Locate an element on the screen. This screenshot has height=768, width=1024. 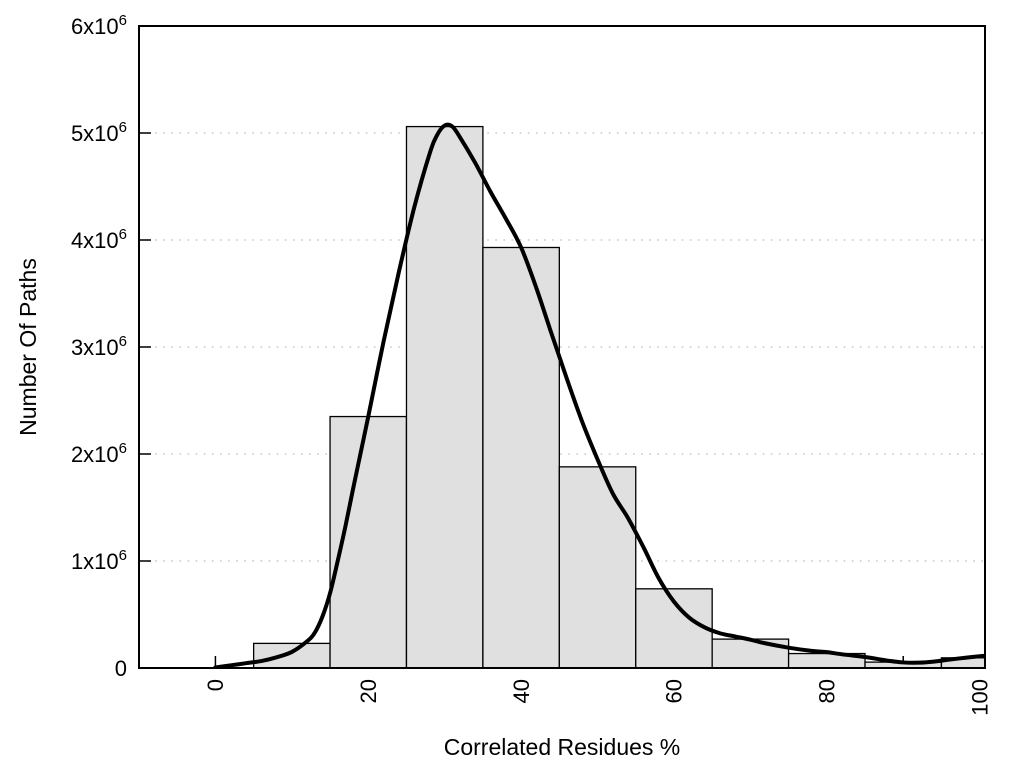
y-tick-label: 4x10⁶ is located at coordinates (99, 239).